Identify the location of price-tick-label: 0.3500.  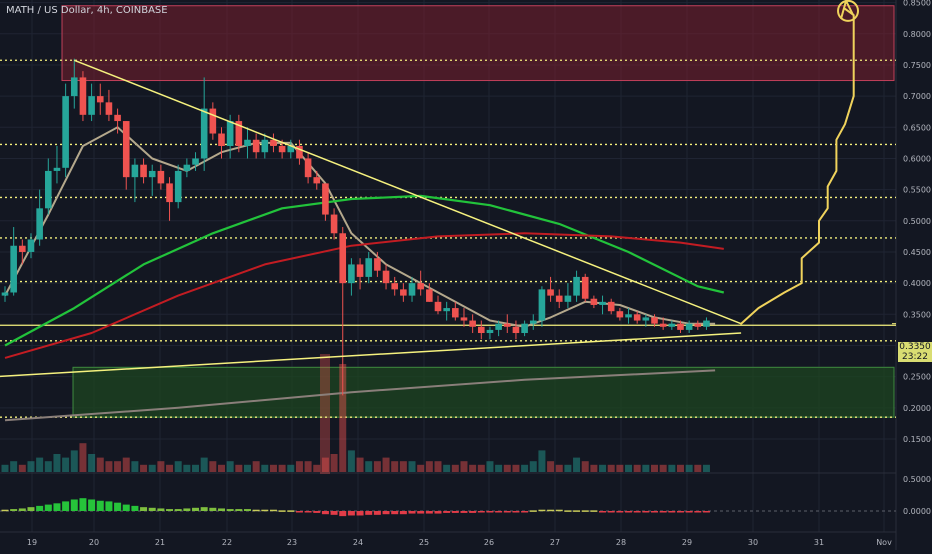
(917, 314).